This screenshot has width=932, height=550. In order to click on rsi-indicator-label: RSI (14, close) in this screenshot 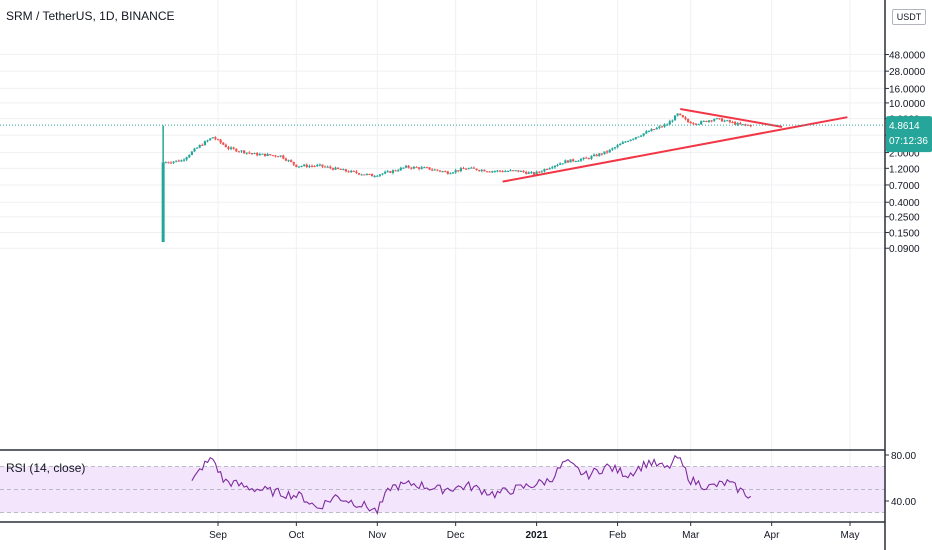, I will do `click(46, 468)`.